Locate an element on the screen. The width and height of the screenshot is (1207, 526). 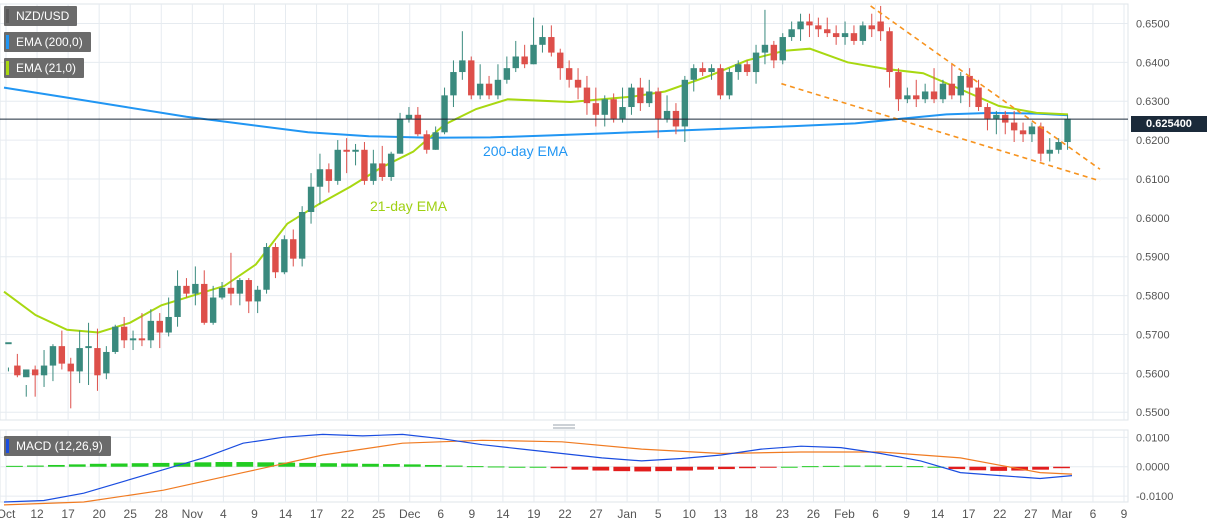
y-tick-label: 0.0000 is located at coordinates (1153, 468).